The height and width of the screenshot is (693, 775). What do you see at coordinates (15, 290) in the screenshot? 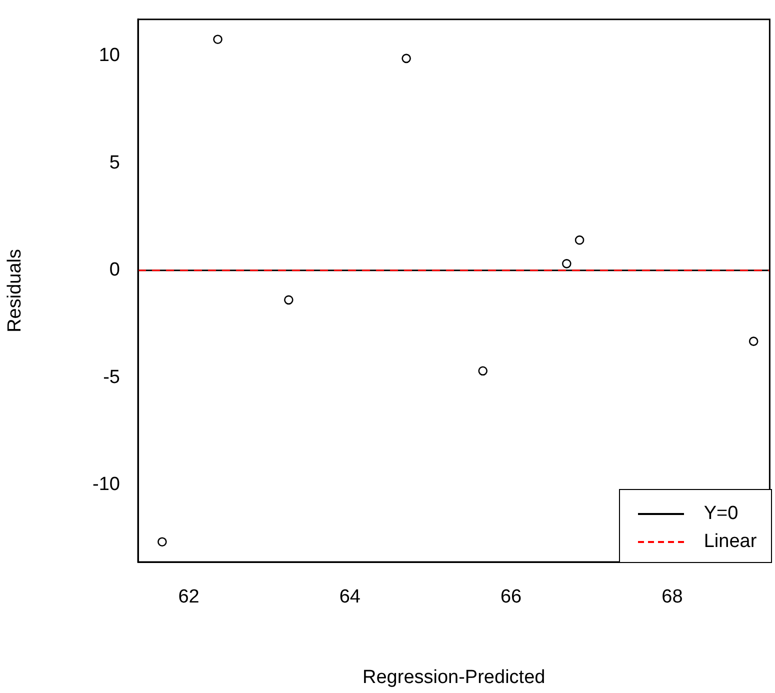
I see `y-axis-title: Residuals` at bounding box center [15, 290].